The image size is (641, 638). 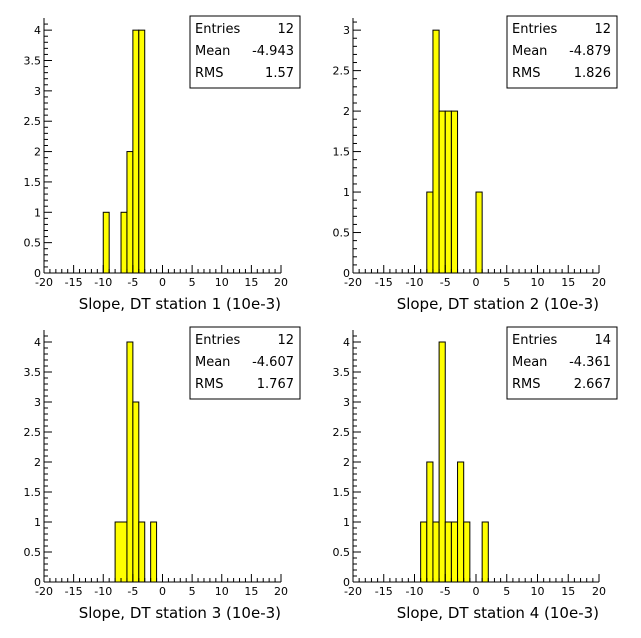 What do you see at coordinates (279, 73) in the screenshot?
I see `stats-value-rms: 1.57` at bounding box center [279, 73].